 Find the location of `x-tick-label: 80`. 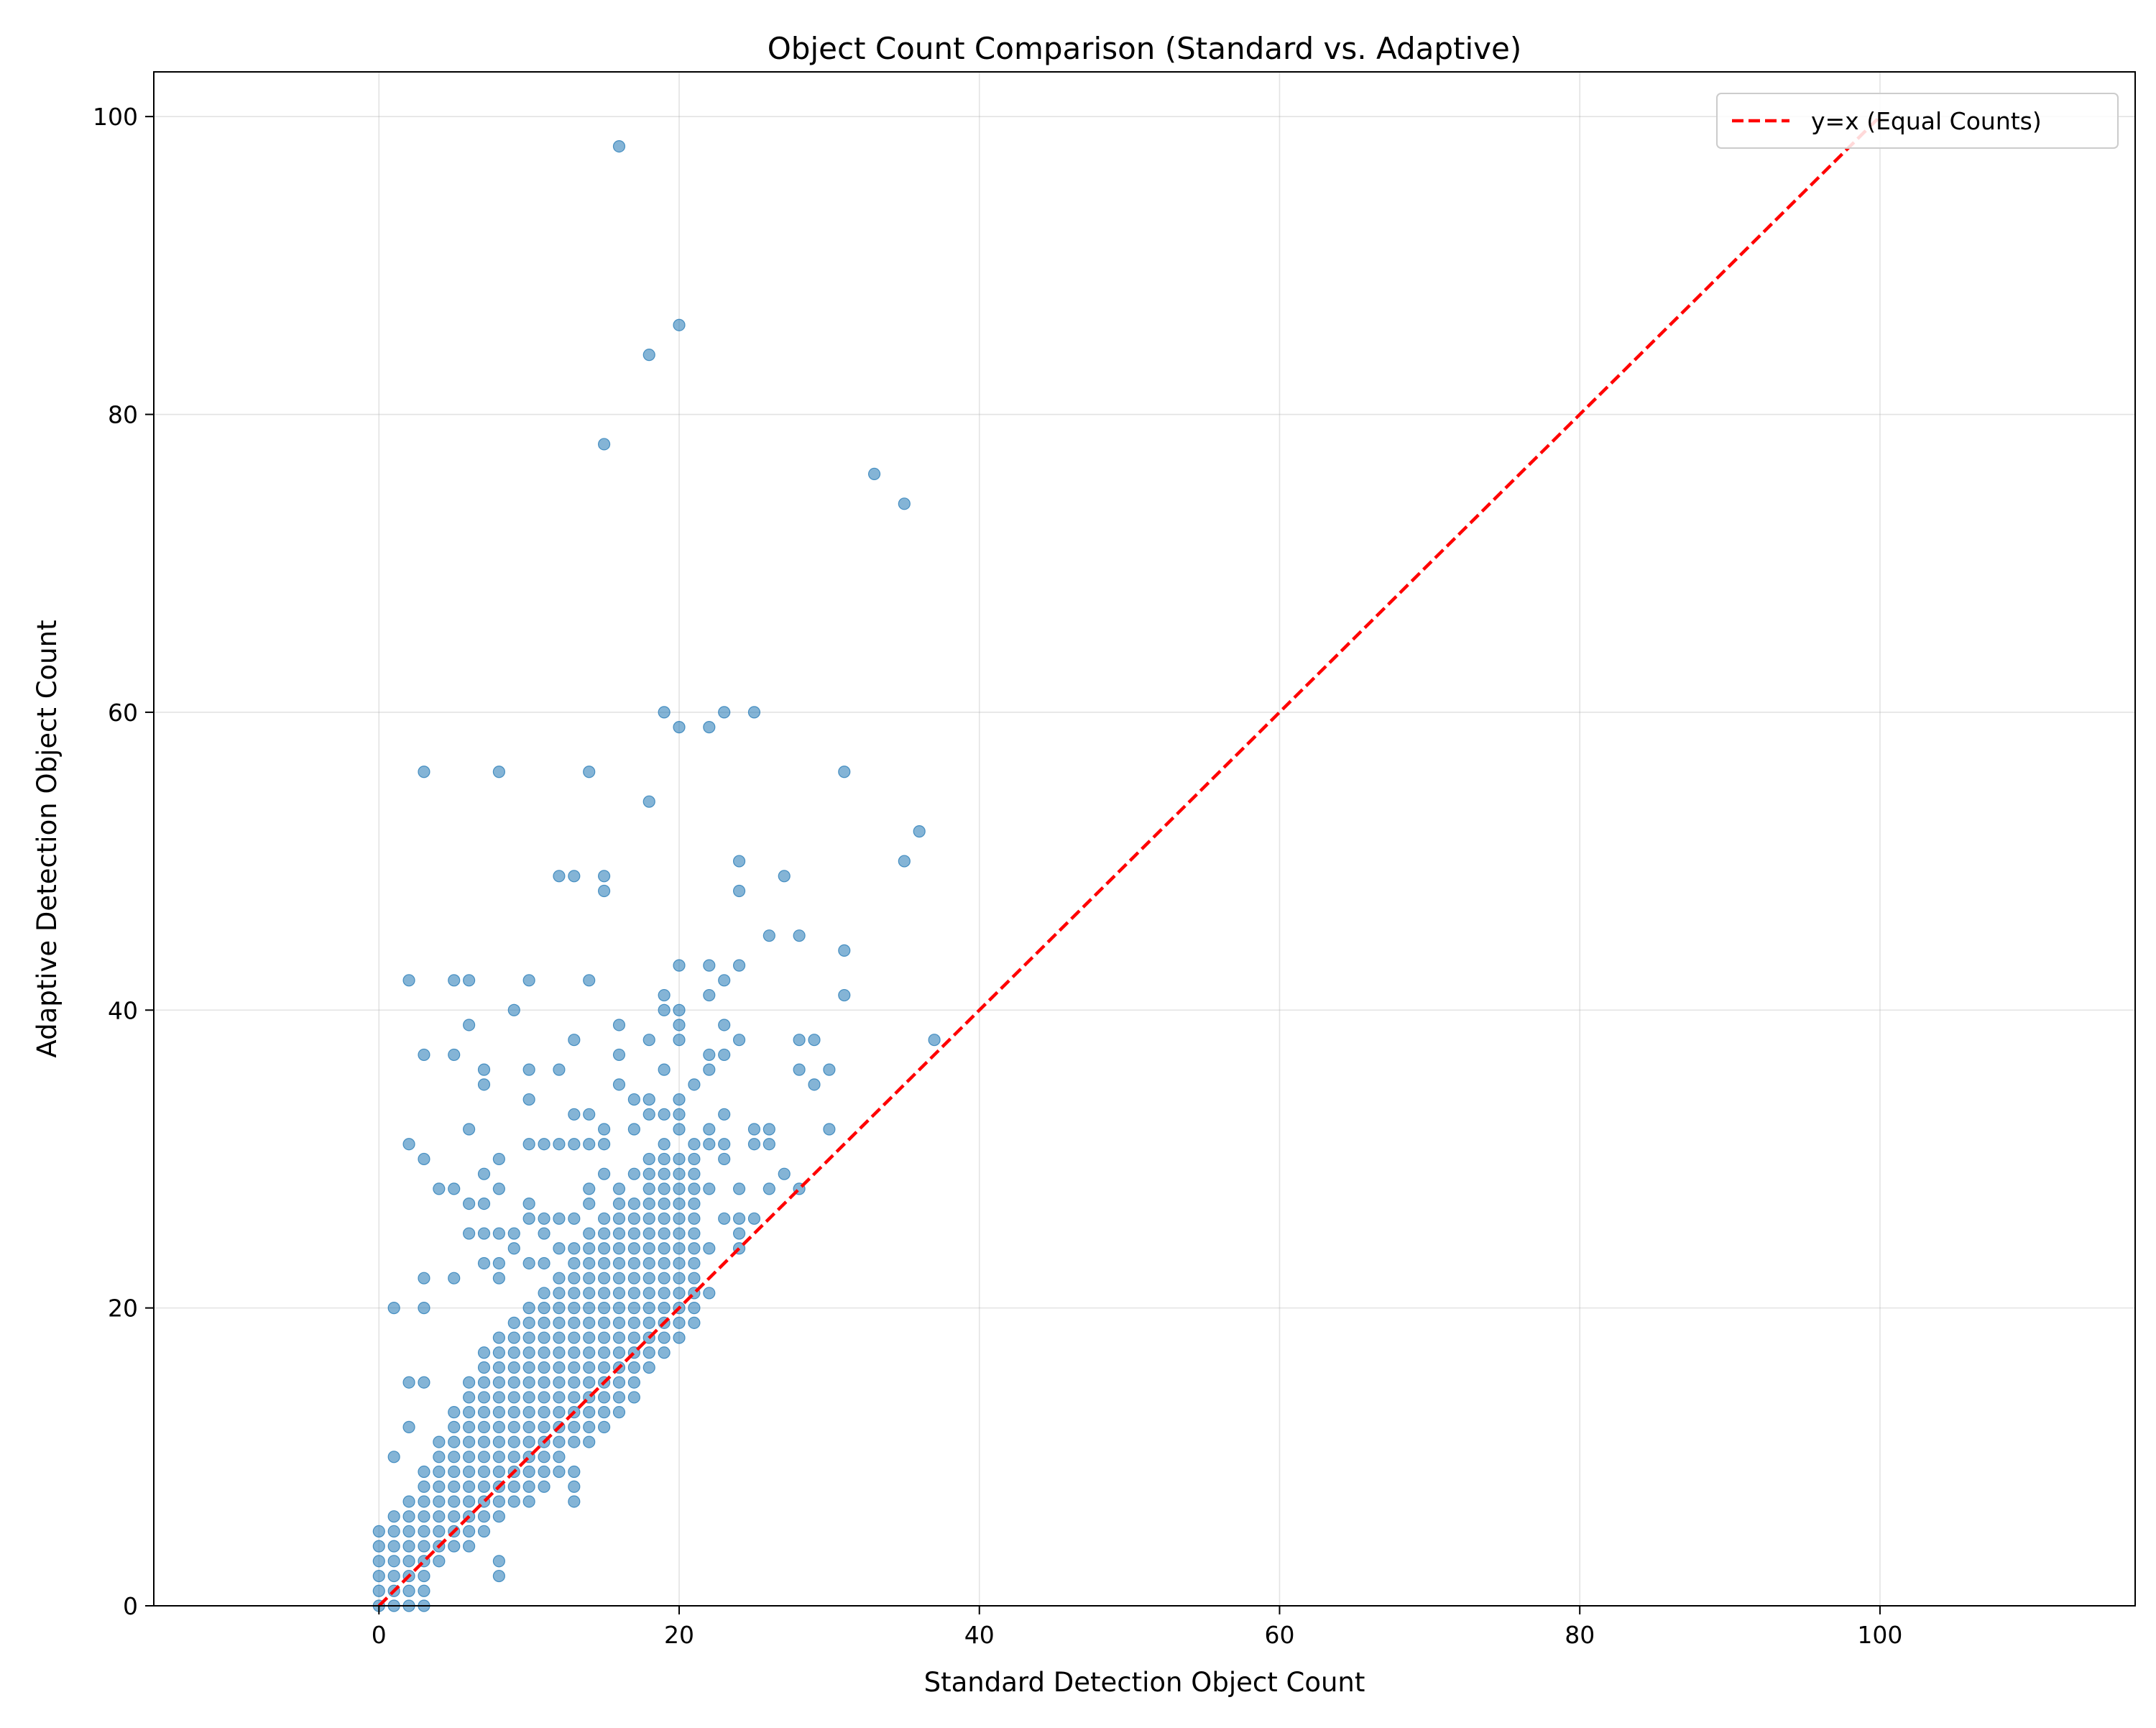

x-tick-label: 80 is located at coordinates (1580, 1635).